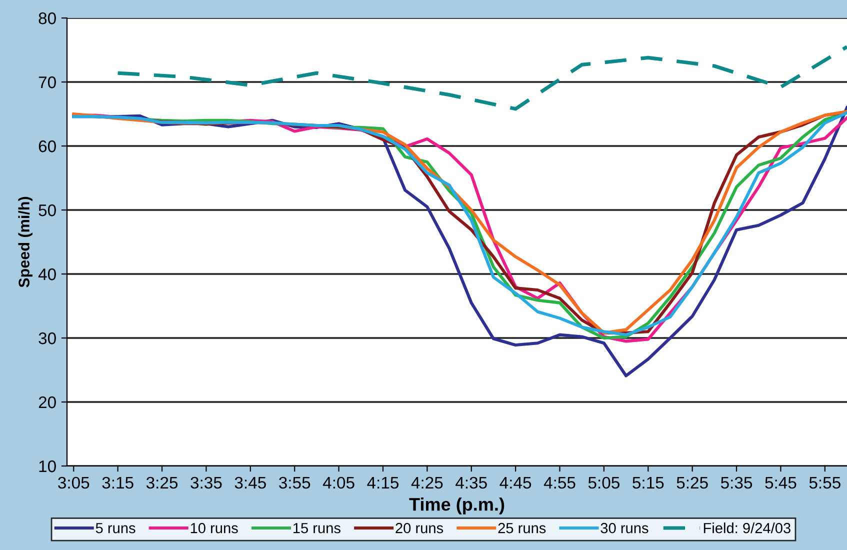 The width and height of the screenshot is (847, 550). What do you see at coordinates (338, 482) in the screenshot?
I see `x-tick-label: 4:05` at bounding box center [338, 482].